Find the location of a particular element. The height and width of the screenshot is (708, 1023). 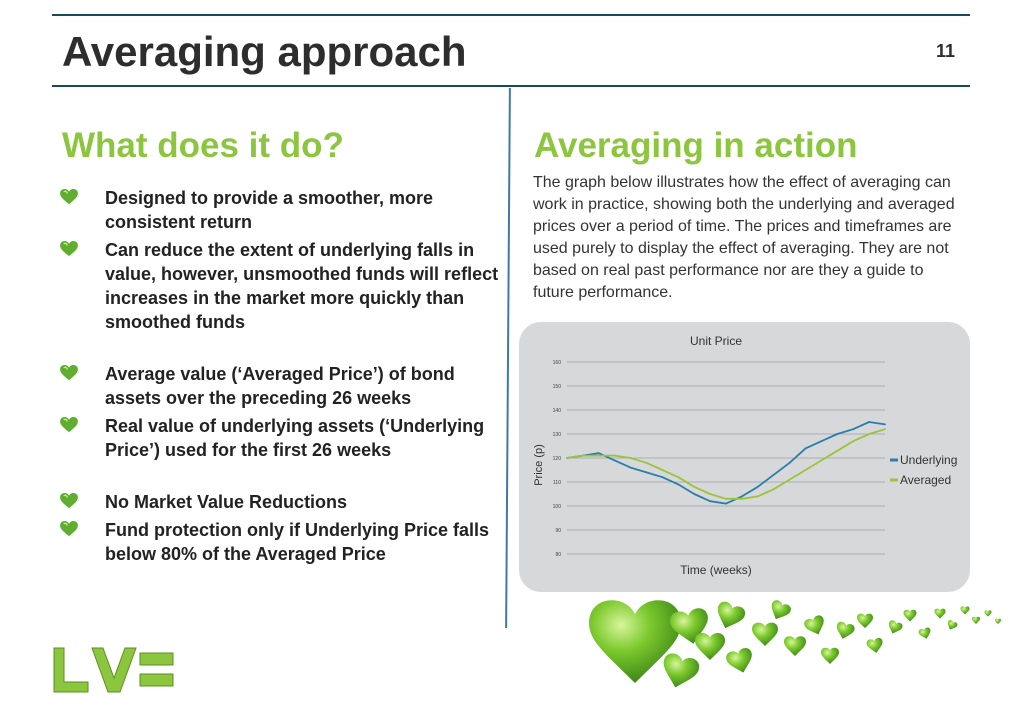

y-tick-label: 160 is located at coordinates (557, 363).